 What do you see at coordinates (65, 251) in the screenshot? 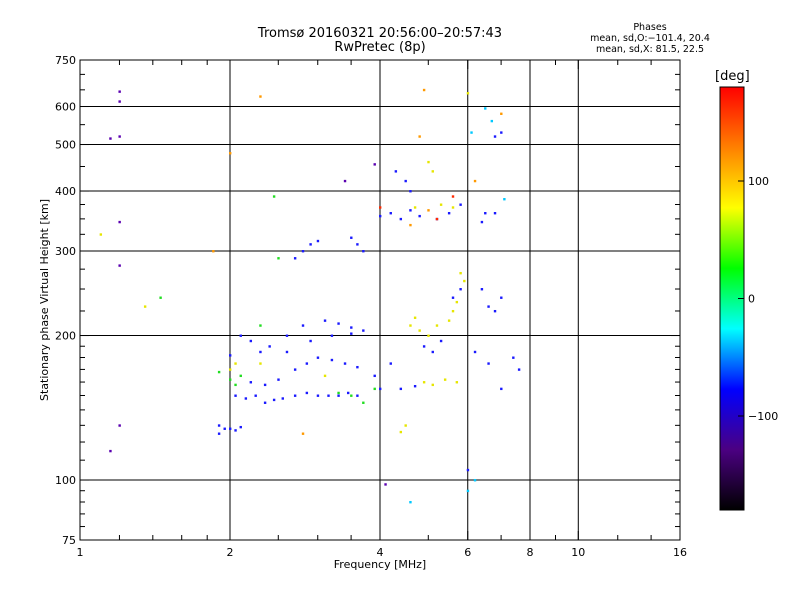
I see `y-tick-label: 300` at bounding box center [65, 251].